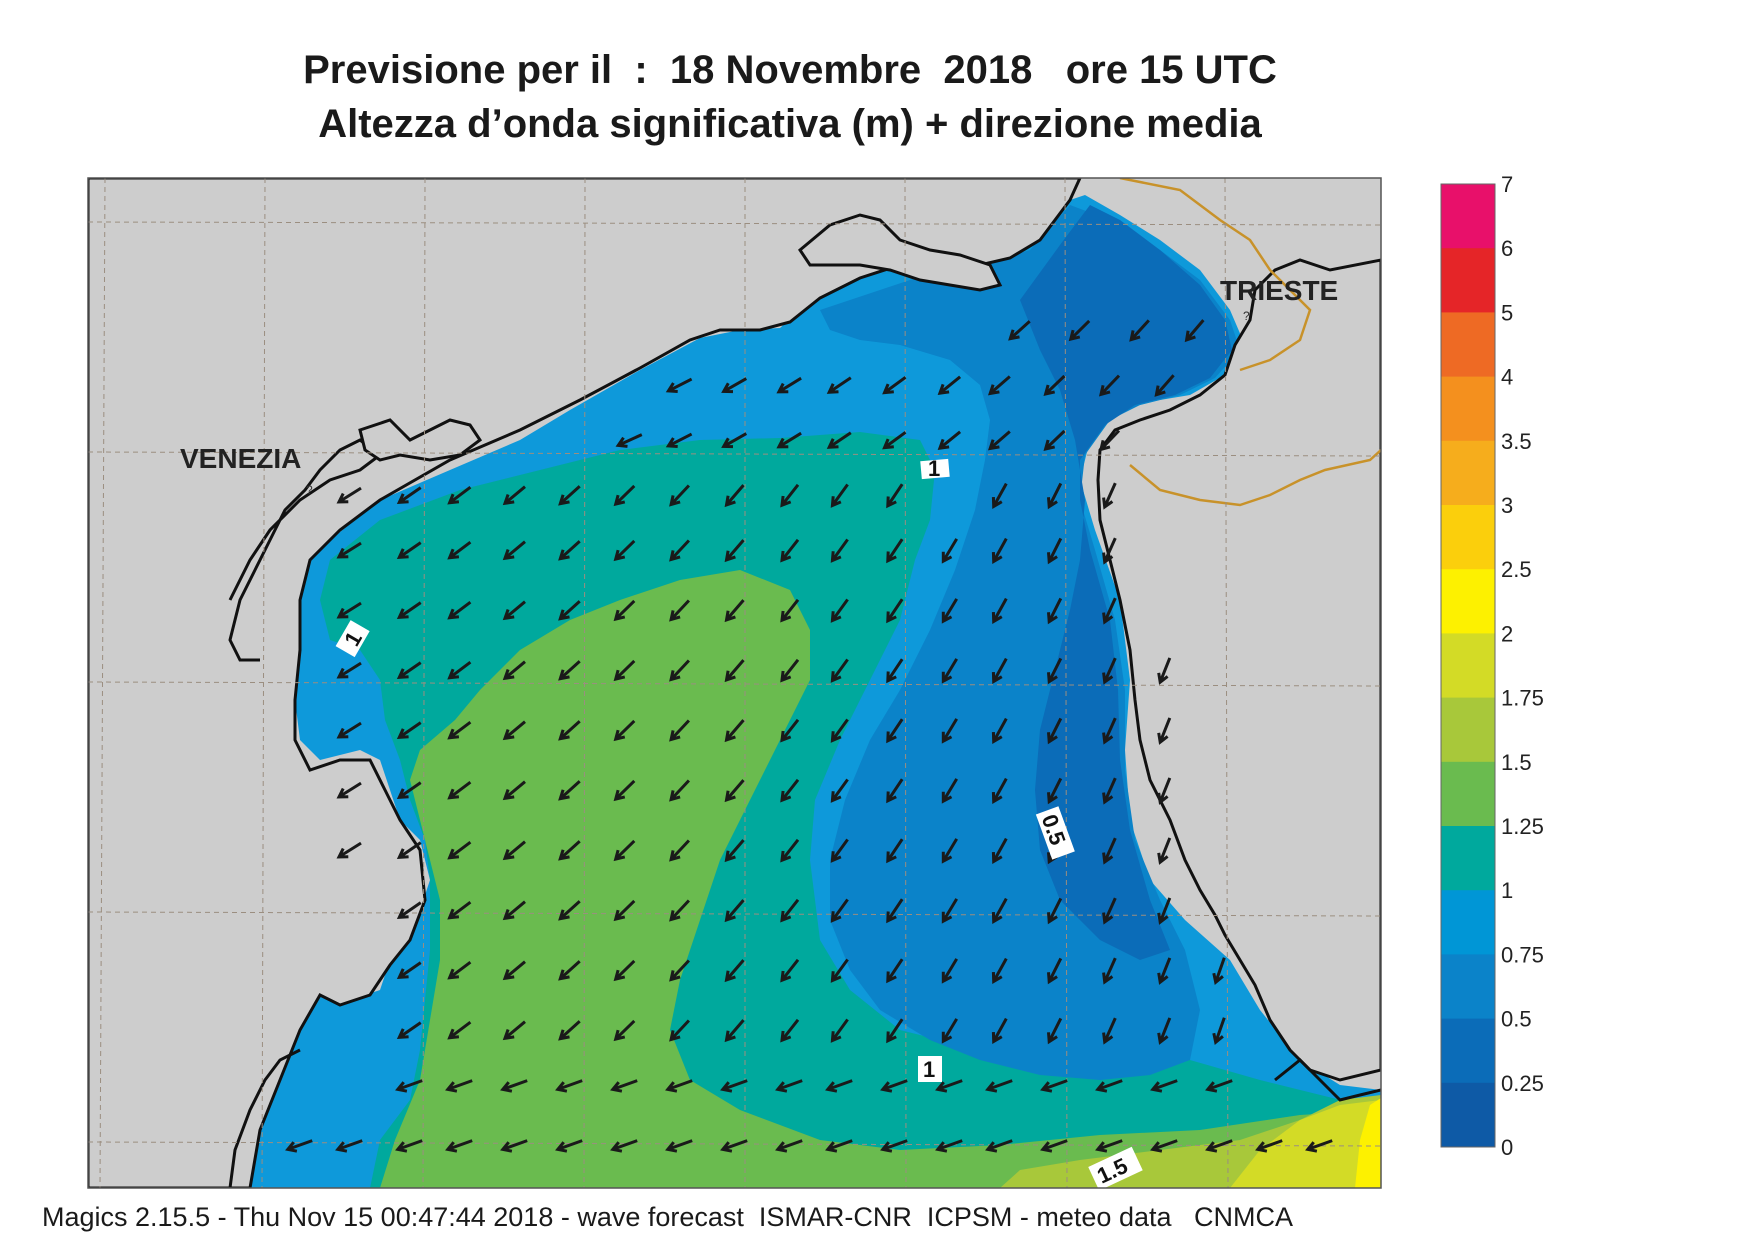 This screenshot has width=1755, height=1242. What do you see at coordinates (1246, 316) in the screenshot?
I see `city-marker-trieste: ?` at bounding box center [1246, 316].